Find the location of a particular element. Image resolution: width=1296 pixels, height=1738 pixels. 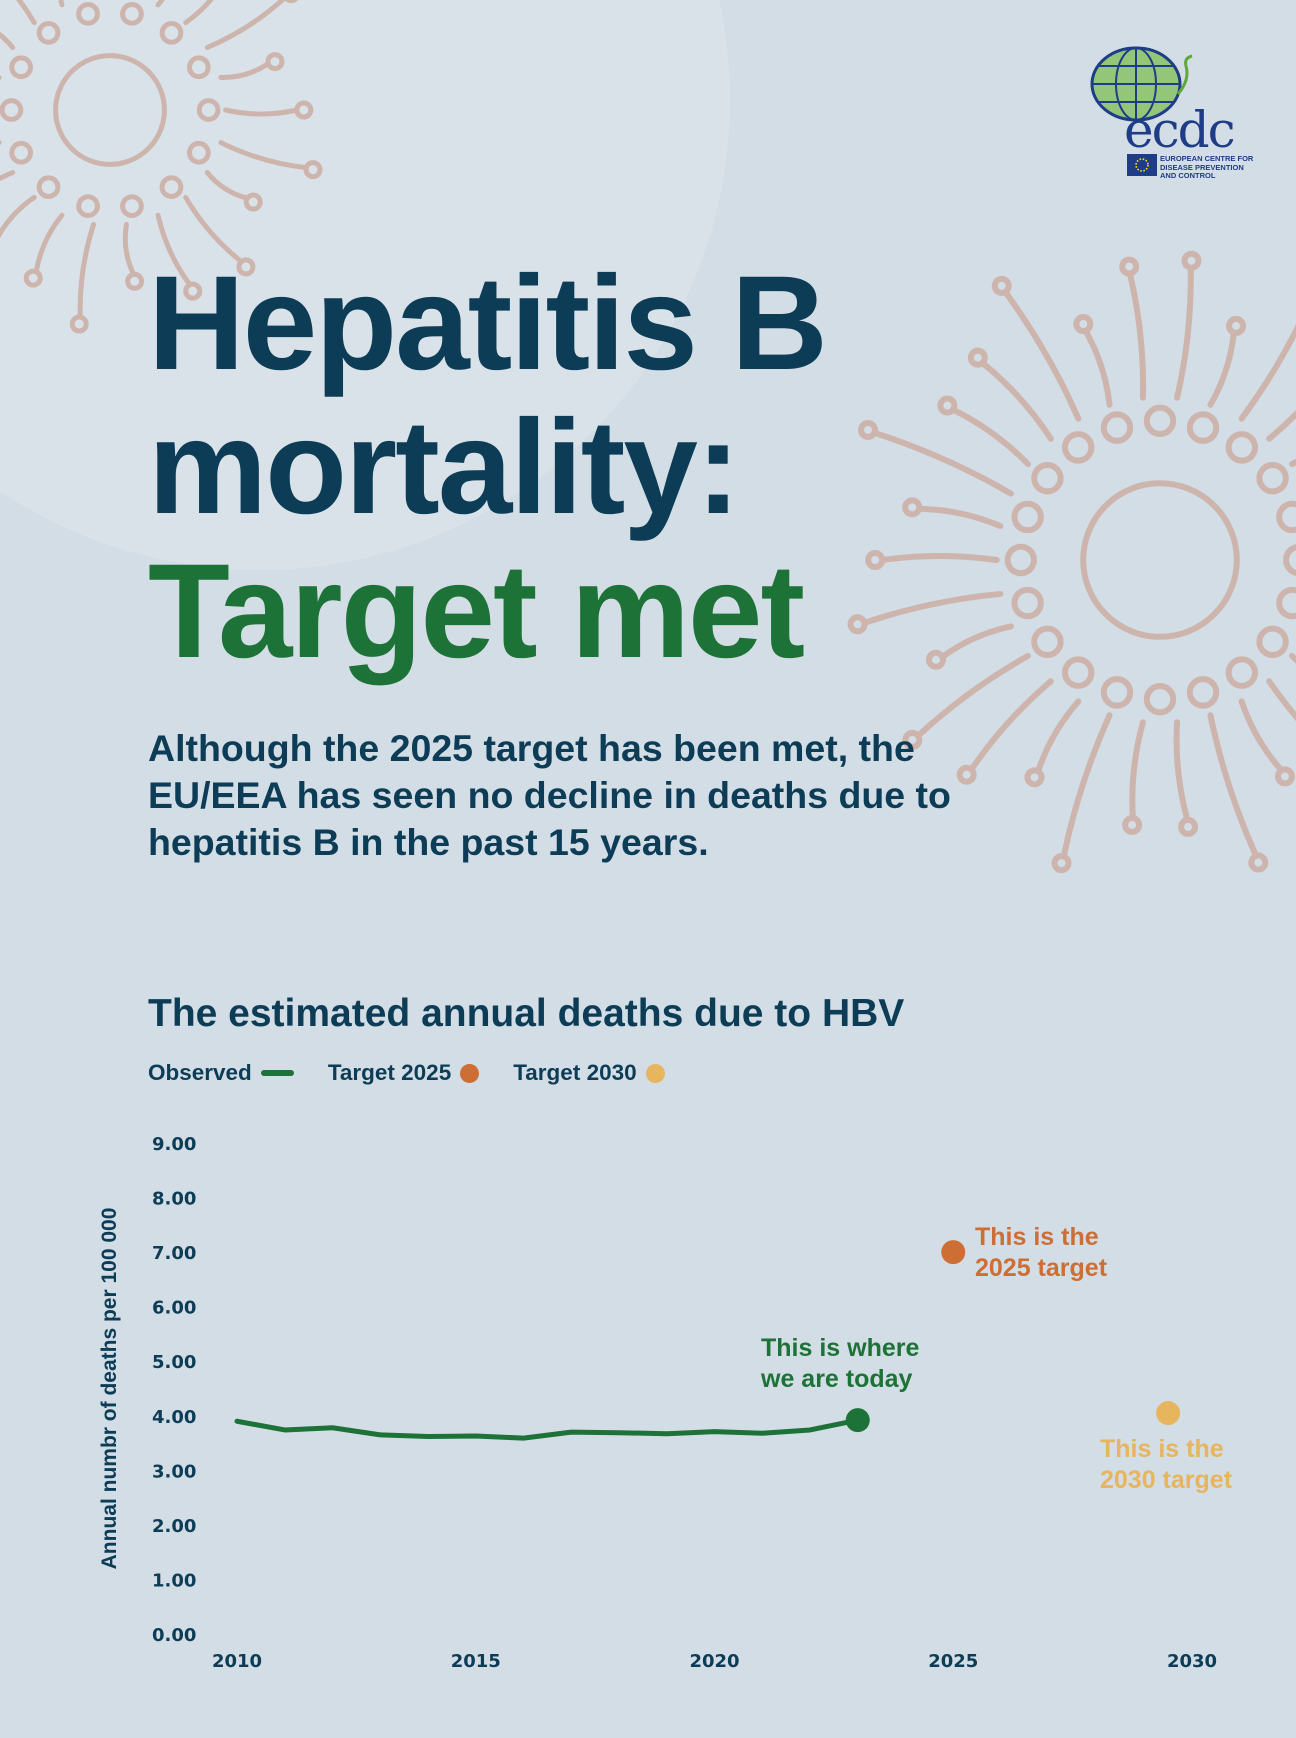

title-line-1: Hepatitis B is located at coordinates (488, 323).